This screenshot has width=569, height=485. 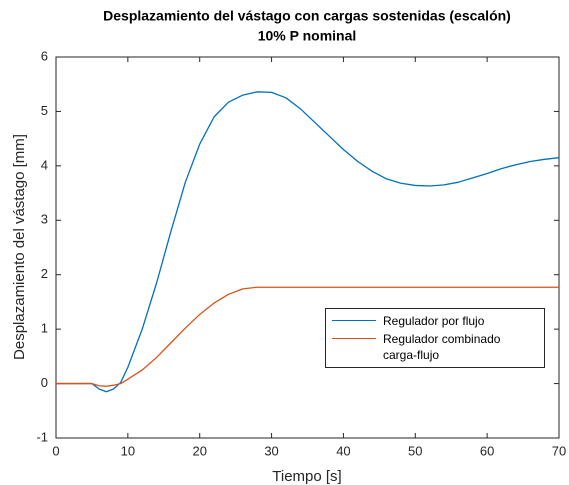 What do you see at coordinates (128, 450) in the screenshot?
I see `x-tick-label: 10` at bounding box center [128, 450].